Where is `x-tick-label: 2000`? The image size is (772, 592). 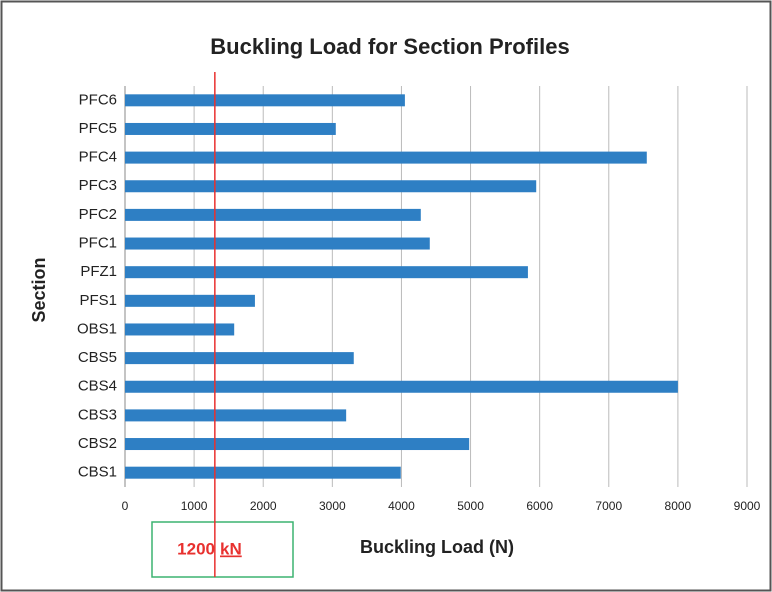
x-tick-label: 2000 is located at coordinates (263, 506).